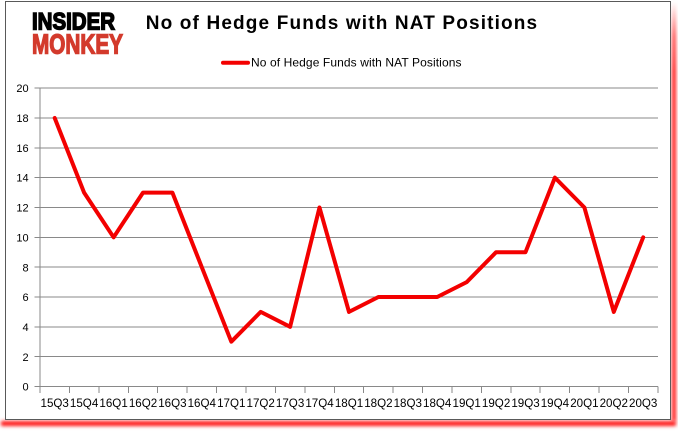  What do you see at coordinates (496, 403) in the screenshot?
I see `svg-text: 19Q2` at bounding box center [496, 403].